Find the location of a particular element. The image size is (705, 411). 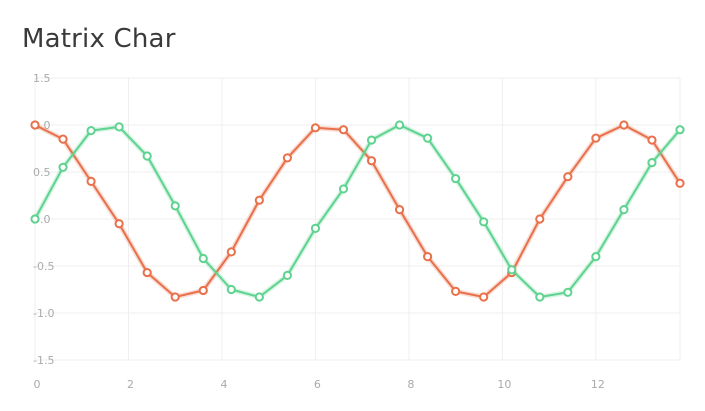

y-tick-label: -1.0 is located at coordinates (43, 313).